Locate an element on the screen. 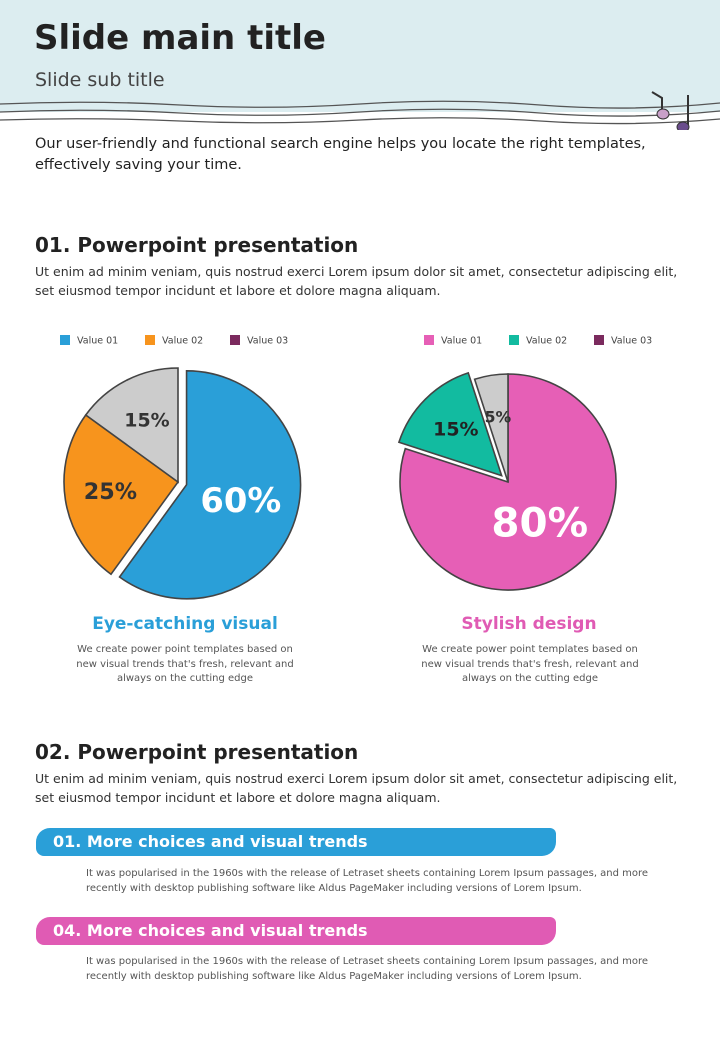 The width and height of the screenshot is (720, 1040). slice-label: 80% is located at coordinates (539, 523).